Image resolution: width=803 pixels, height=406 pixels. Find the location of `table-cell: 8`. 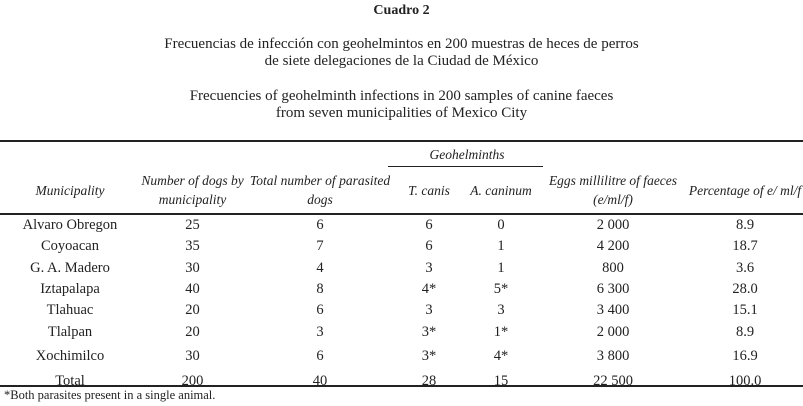

table-cell: 8 is located at coordinates (320, 289).